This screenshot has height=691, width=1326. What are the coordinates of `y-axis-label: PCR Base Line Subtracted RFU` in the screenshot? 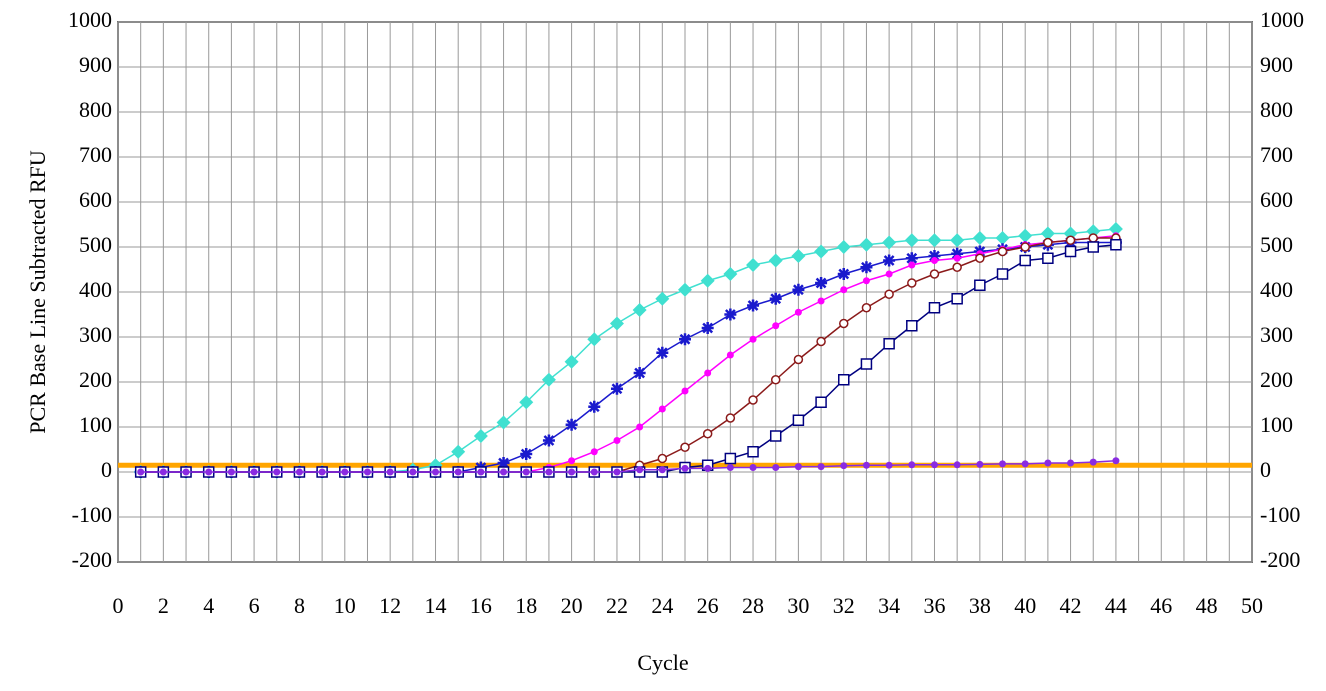 It's located at (37, 292).